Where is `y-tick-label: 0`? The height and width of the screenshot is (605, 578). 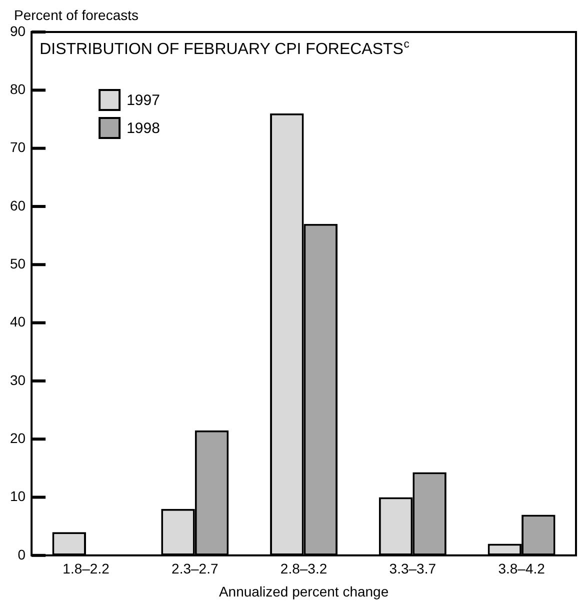
y-tick-label: 0 is located at coordinates (22, 554).